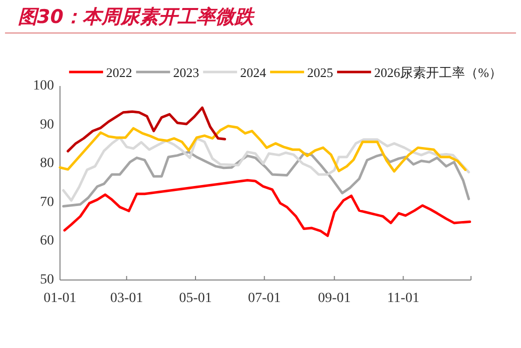 Image resolution: width=521 pixels, height=348 pixels. I want to click on x-tick-label: 05-01, so click(195, 298).